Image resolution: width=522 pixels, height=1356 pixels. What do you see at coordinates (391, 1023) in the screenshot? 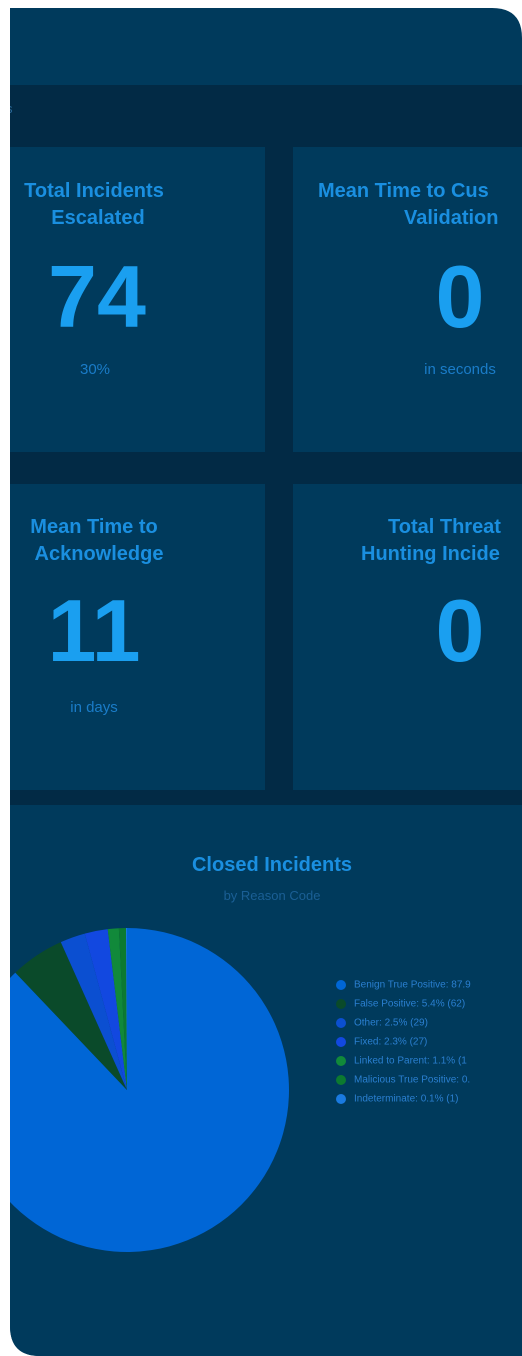
I see `legend-label: Other: 2.5% (29)` at bounding box center [391, 1023].